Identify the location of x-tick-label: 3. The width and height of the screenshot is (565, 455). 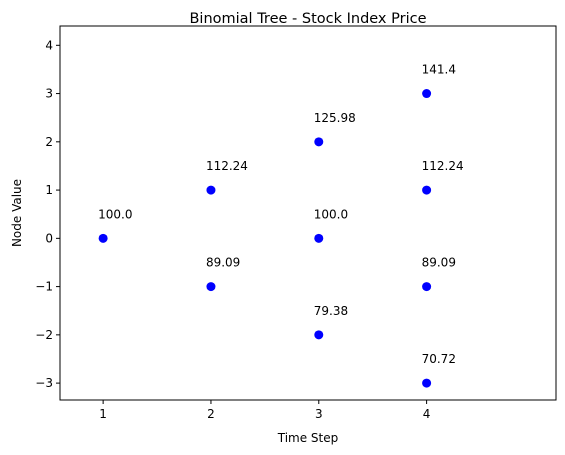
(319, 414).